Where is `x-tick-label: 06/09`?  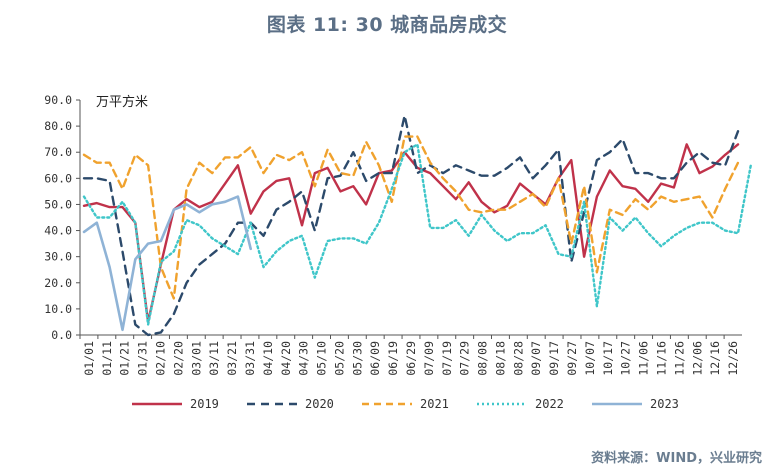 x-tick-label: 06/09 is located at coordinates (375, 358).